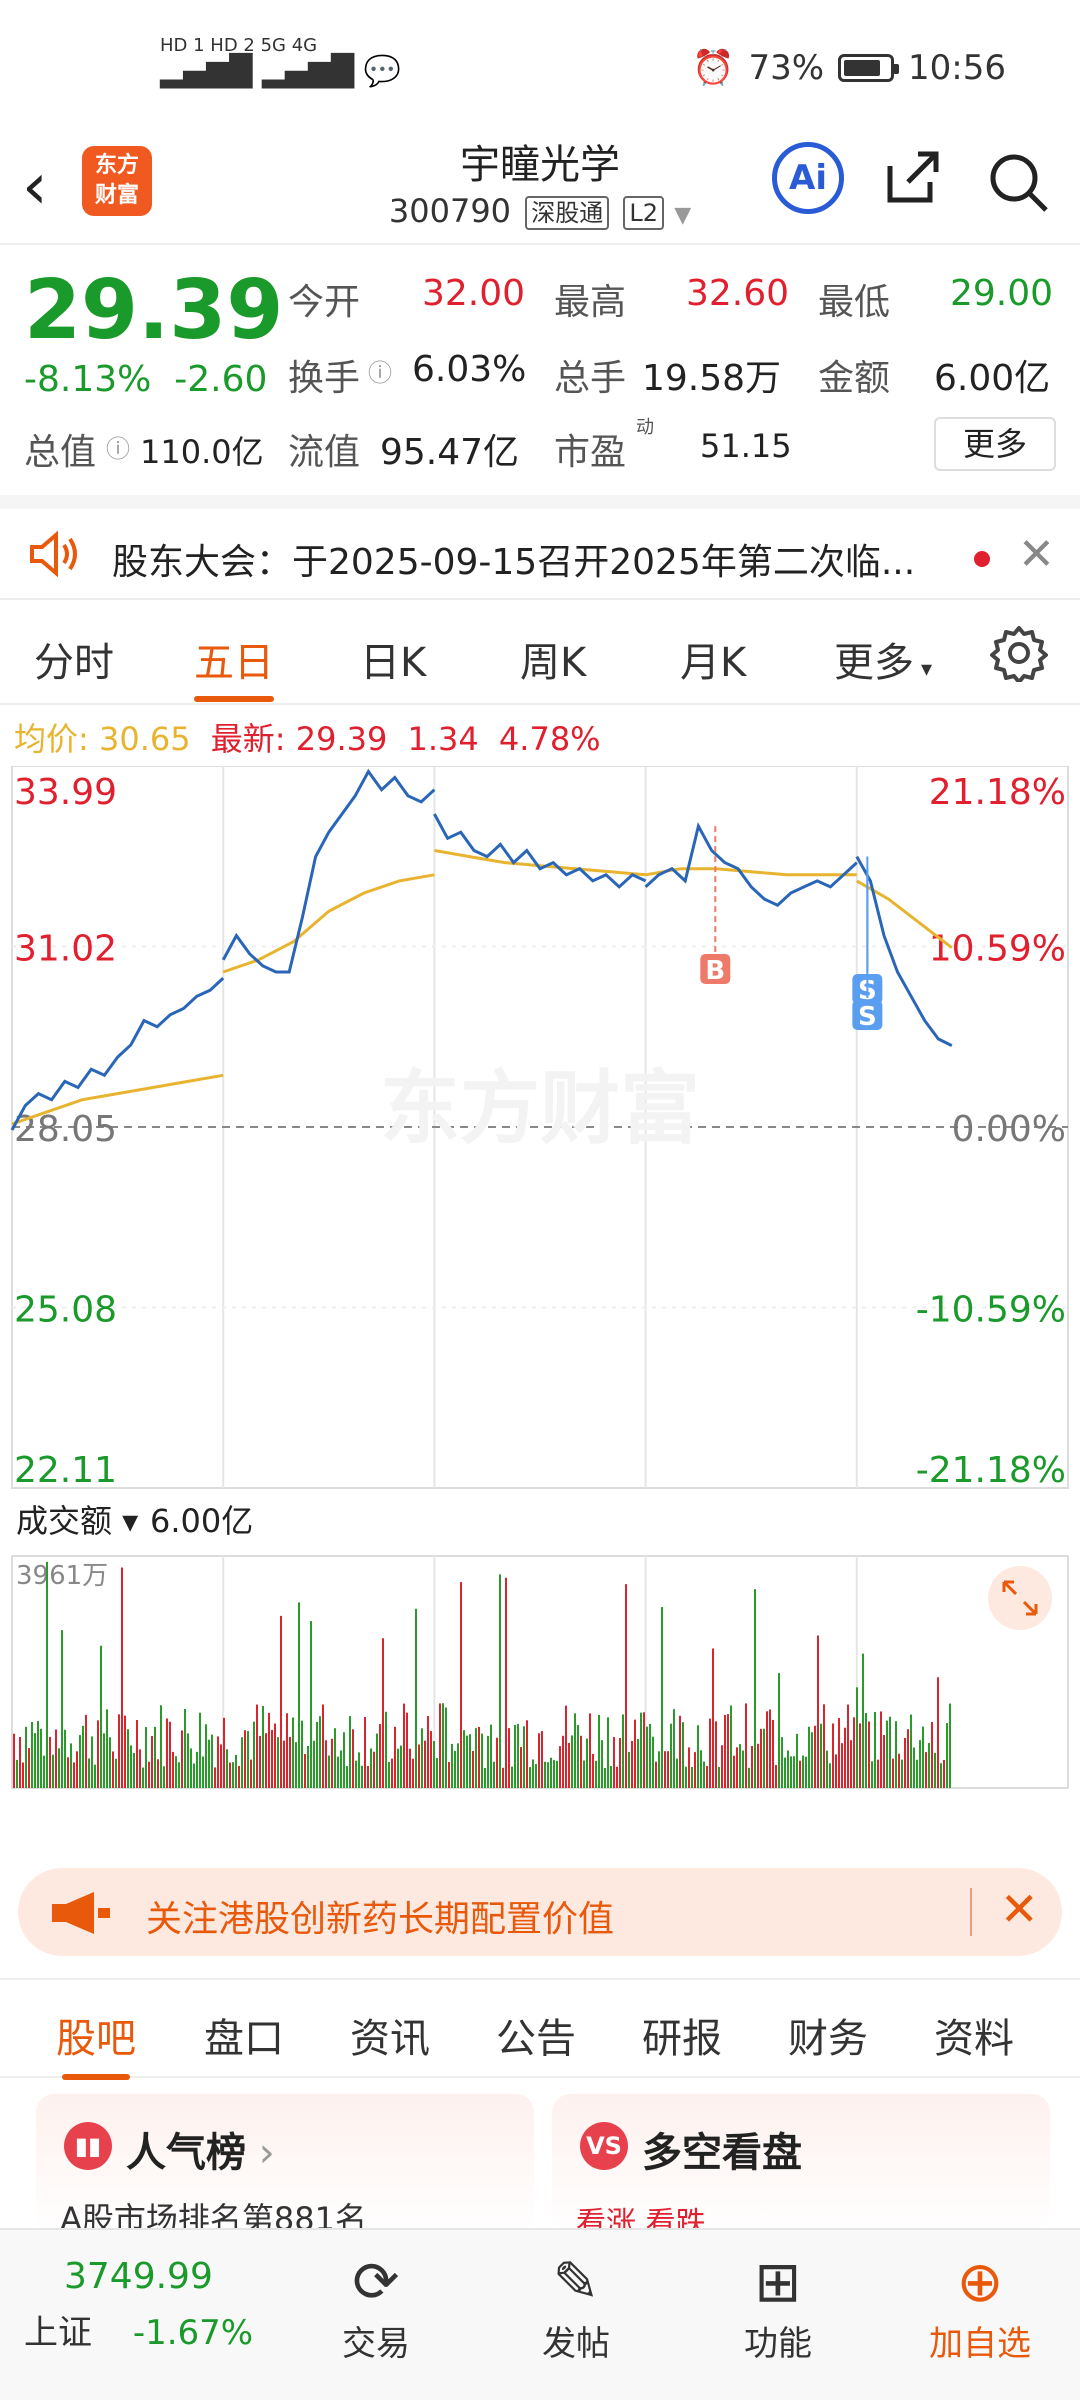 The image size is (1080, 2400). What do you see at coordinates (54, 556) in the screenshot?
I see `speaker-icon` at bounding box center [54, 556].